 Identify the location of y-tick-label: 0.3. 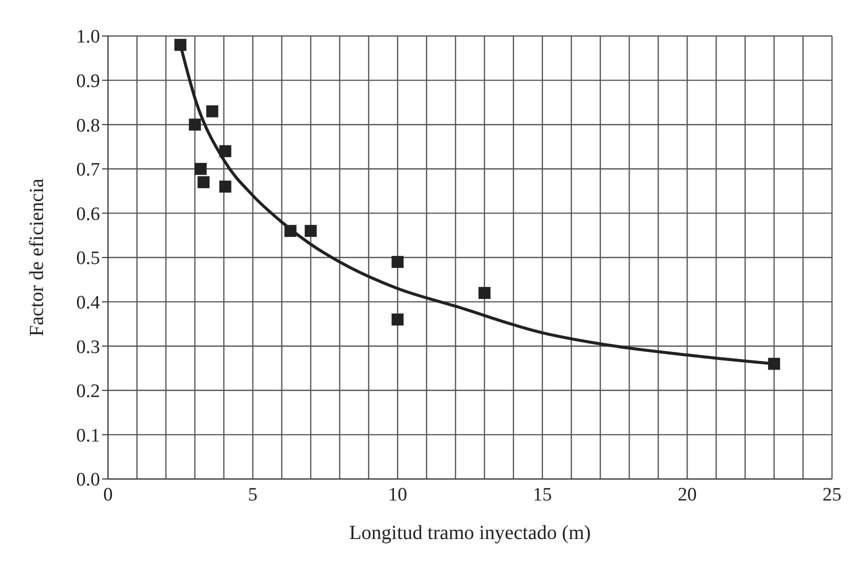
(88, 347).